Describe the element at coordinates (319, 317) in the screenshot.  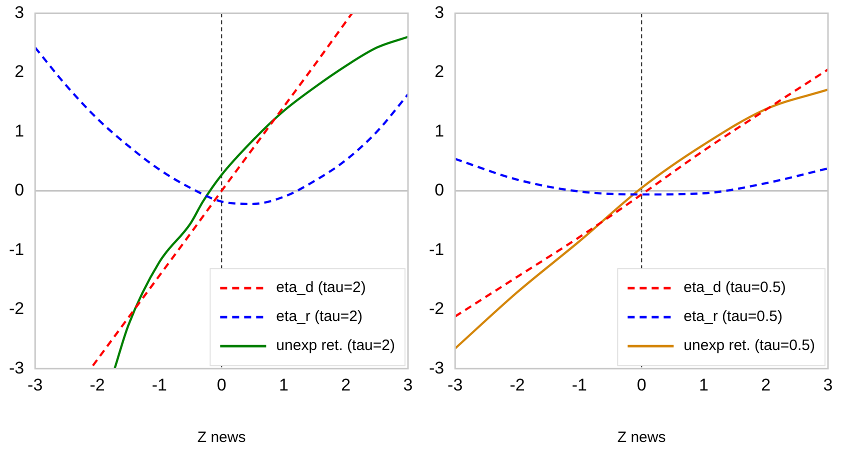
I see `legend-label: eta_r (tau=2)` at that location.